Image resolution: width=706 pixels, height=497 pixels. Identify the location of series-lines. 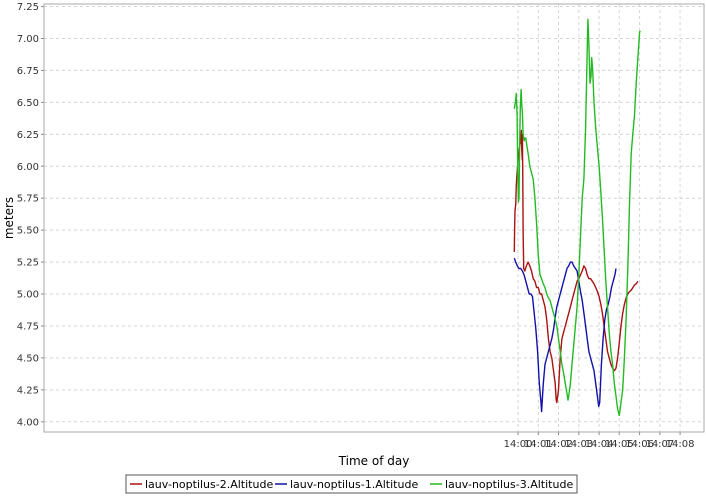
(577, 217).